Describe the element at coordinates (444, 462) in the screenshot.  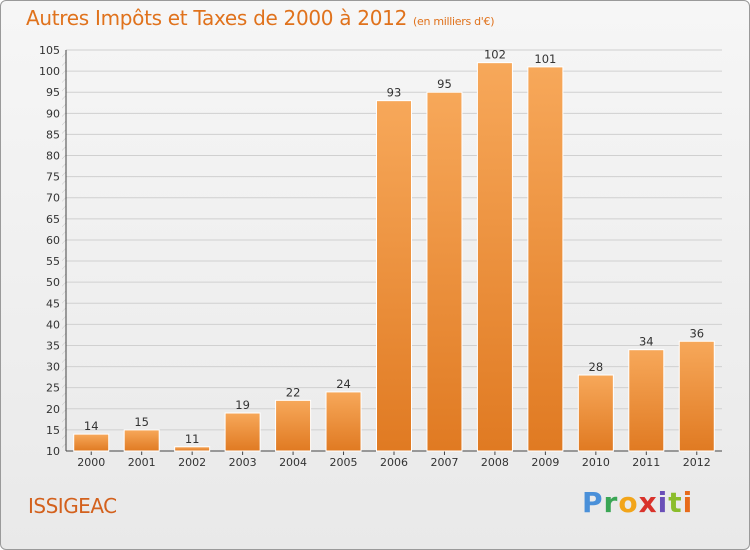
I see `x-tick-label-2007: 2007` at that location.